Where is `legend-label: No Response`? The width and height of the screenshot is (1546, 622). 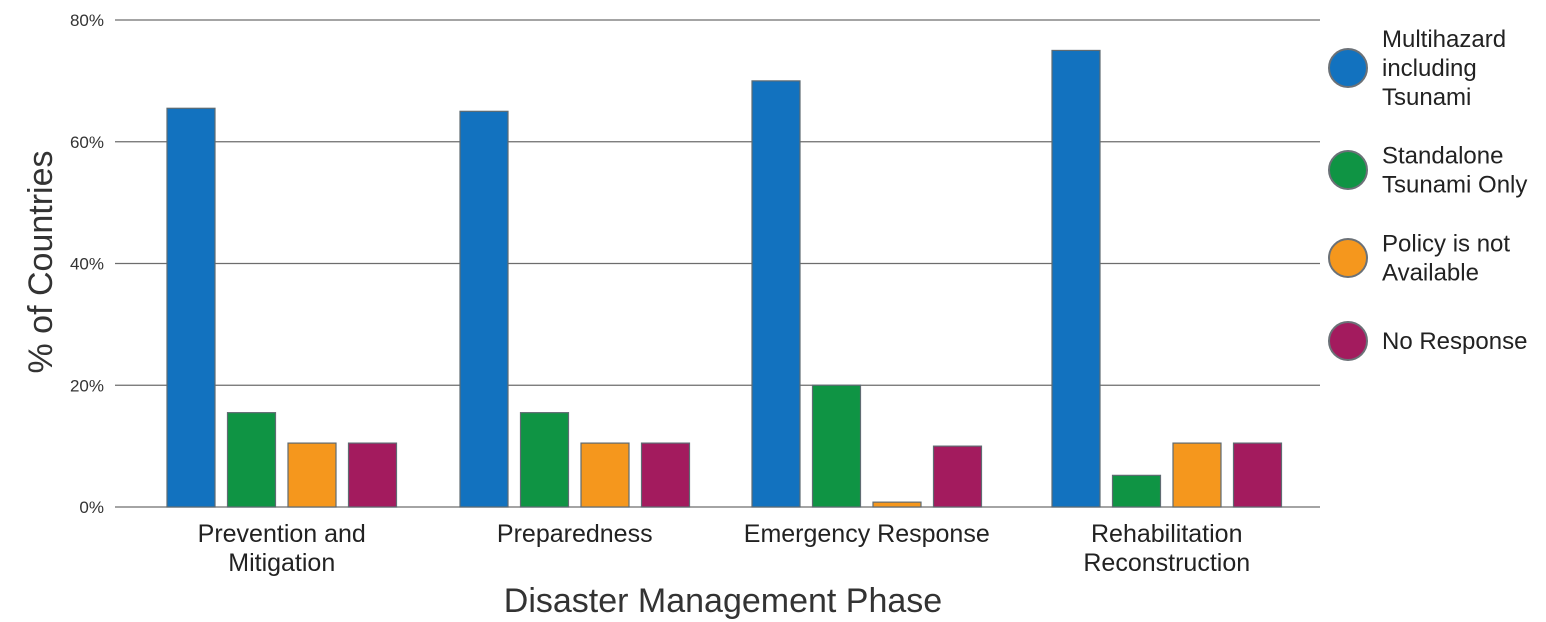
legend-label: No Response is located at coordinates (1454, 341).